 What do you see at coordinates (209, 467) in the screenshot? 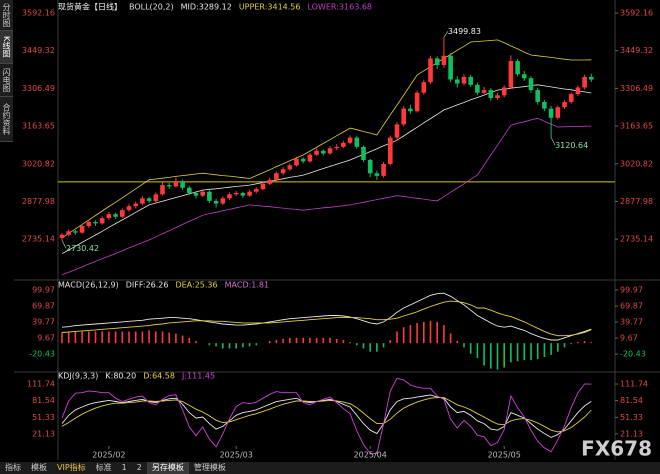
I see `bottom-tab: 管理模板` at bounding box center [209, 467].